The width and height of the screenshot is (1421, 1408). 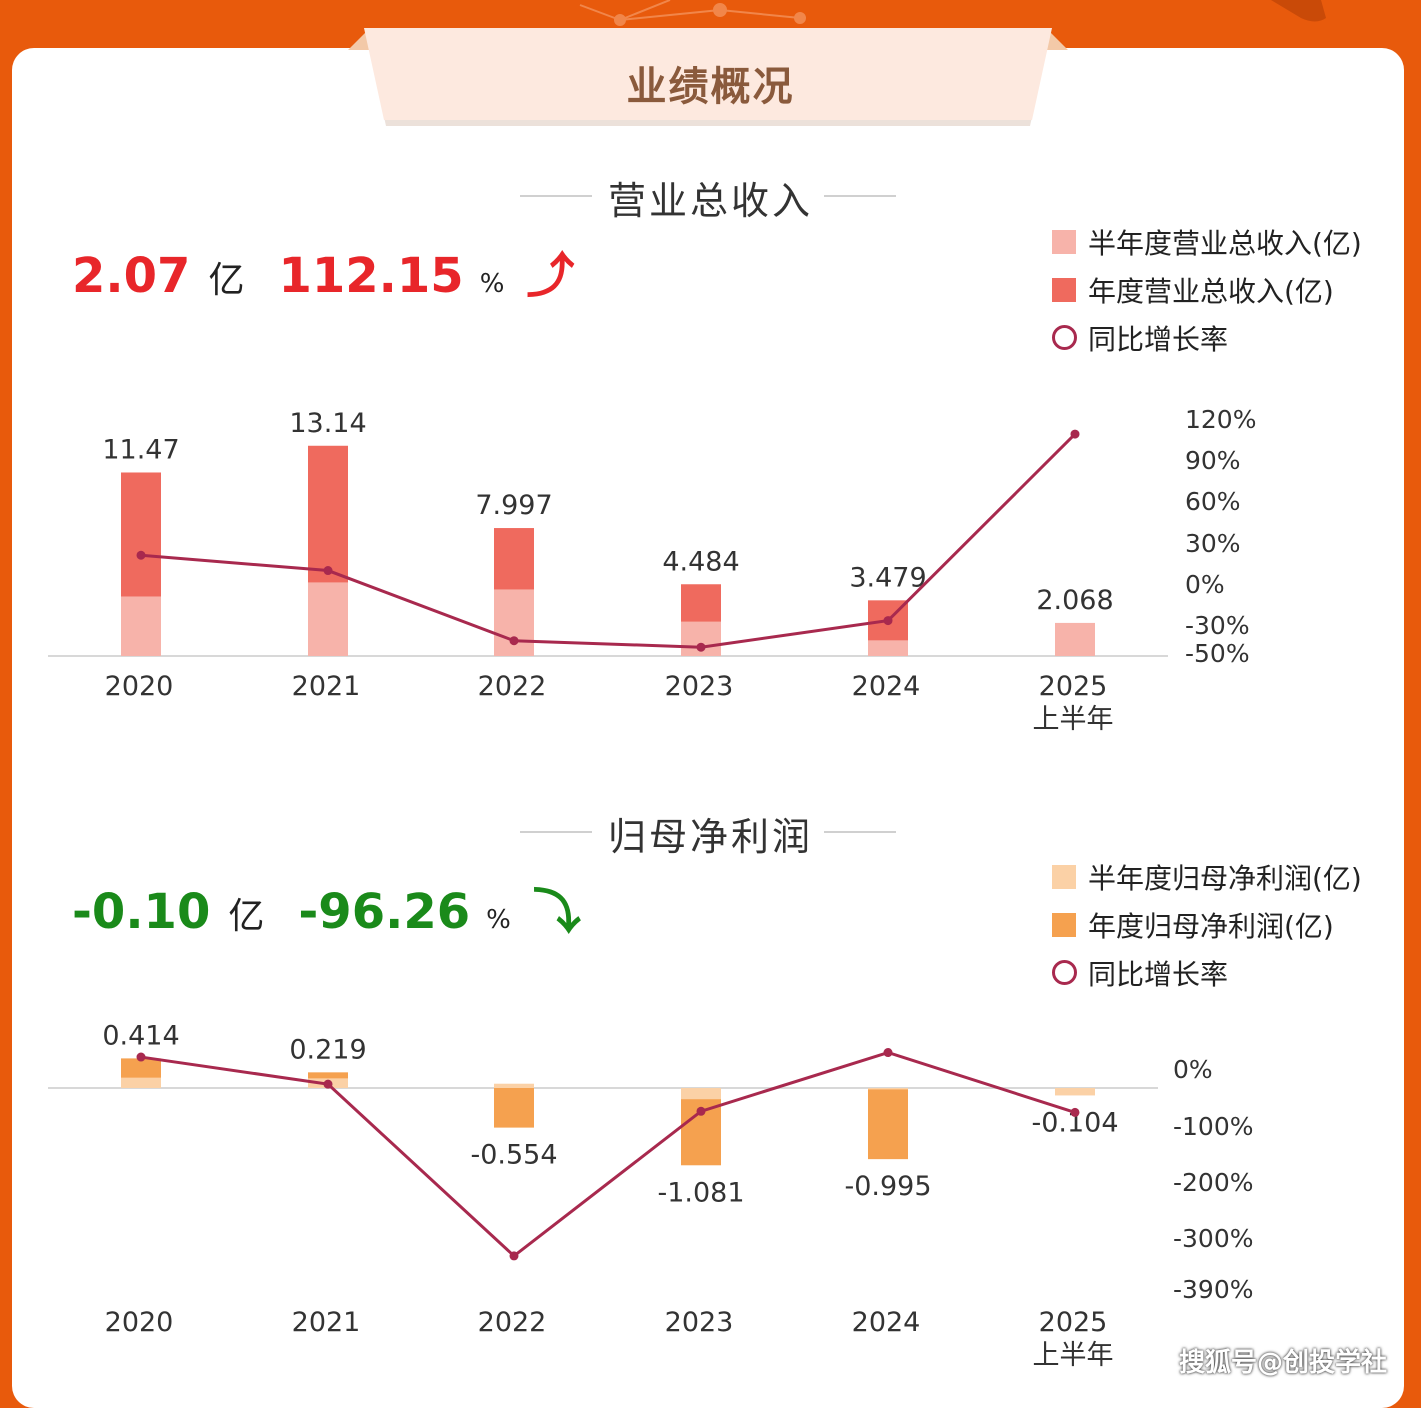 I want to click on watermark: 搜狐号@创投学社, so click(x=1282, y=1363).